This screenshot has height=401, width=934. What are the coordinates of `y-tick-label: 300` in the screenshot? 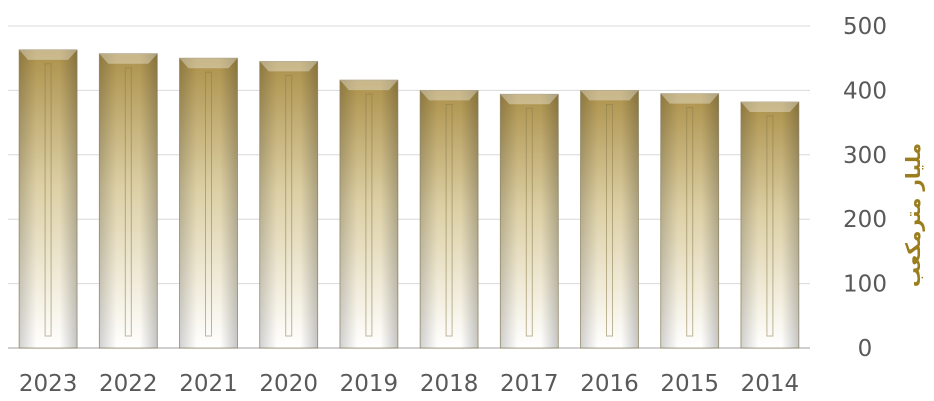 It's located at (865, 156).